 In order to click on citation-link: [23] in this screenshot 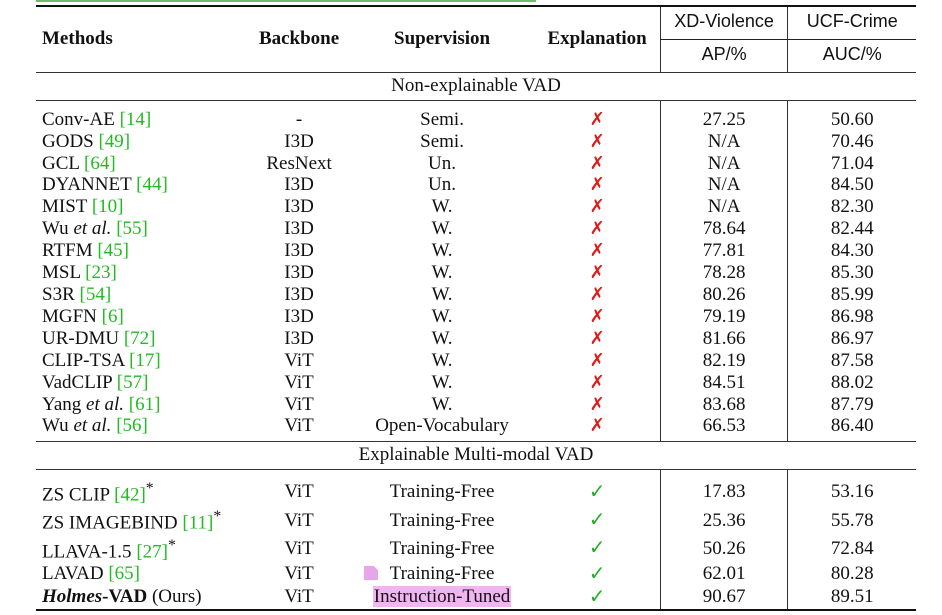, I will do `click(101, 273)`.